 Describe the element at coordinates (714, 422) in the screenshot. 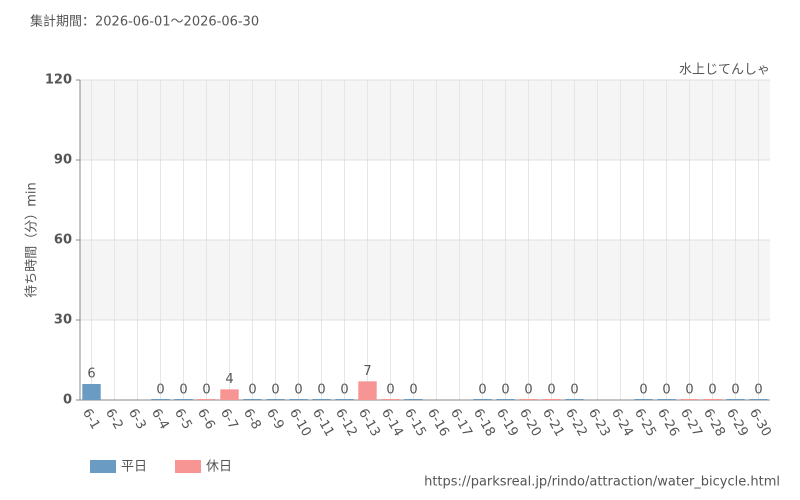

I see `x-tick-label: 6-28` at that location.